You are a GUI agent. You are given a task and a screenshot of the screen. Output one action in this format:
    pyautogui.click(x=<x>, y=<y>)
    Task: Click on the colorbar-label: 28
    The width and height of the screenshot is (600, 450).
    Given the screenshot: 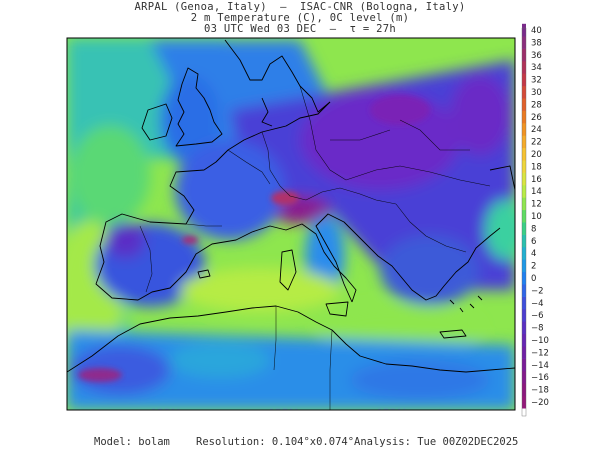 What is the action you would take?
    pyautogui.click(x=536, y=105)
    